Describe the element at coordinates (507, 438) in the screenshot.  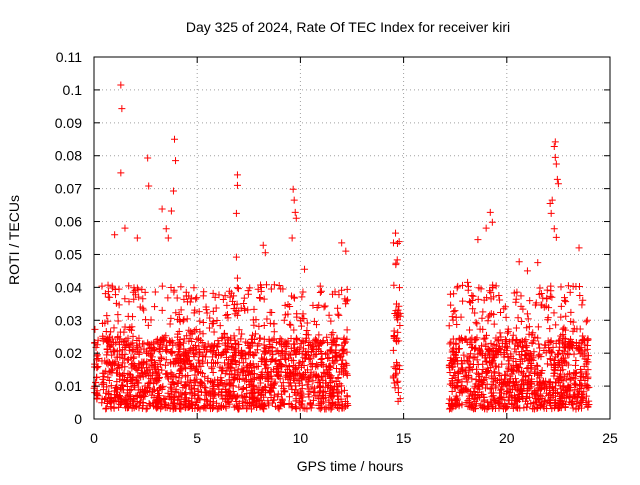
I see `x-tick-label: 20` at that location.